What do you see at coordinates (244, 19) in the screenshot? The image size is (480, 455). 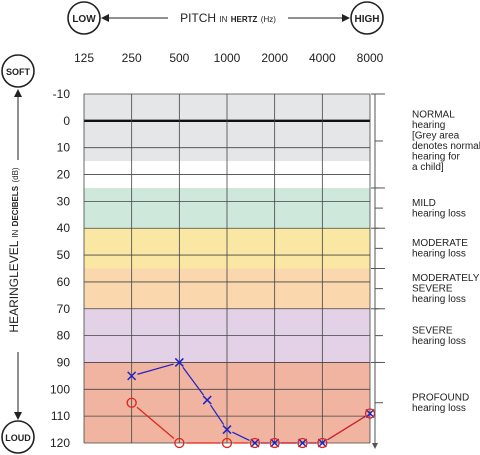 I see `pitch-unit-word: HERTZ` at bounding box center [244, 19].